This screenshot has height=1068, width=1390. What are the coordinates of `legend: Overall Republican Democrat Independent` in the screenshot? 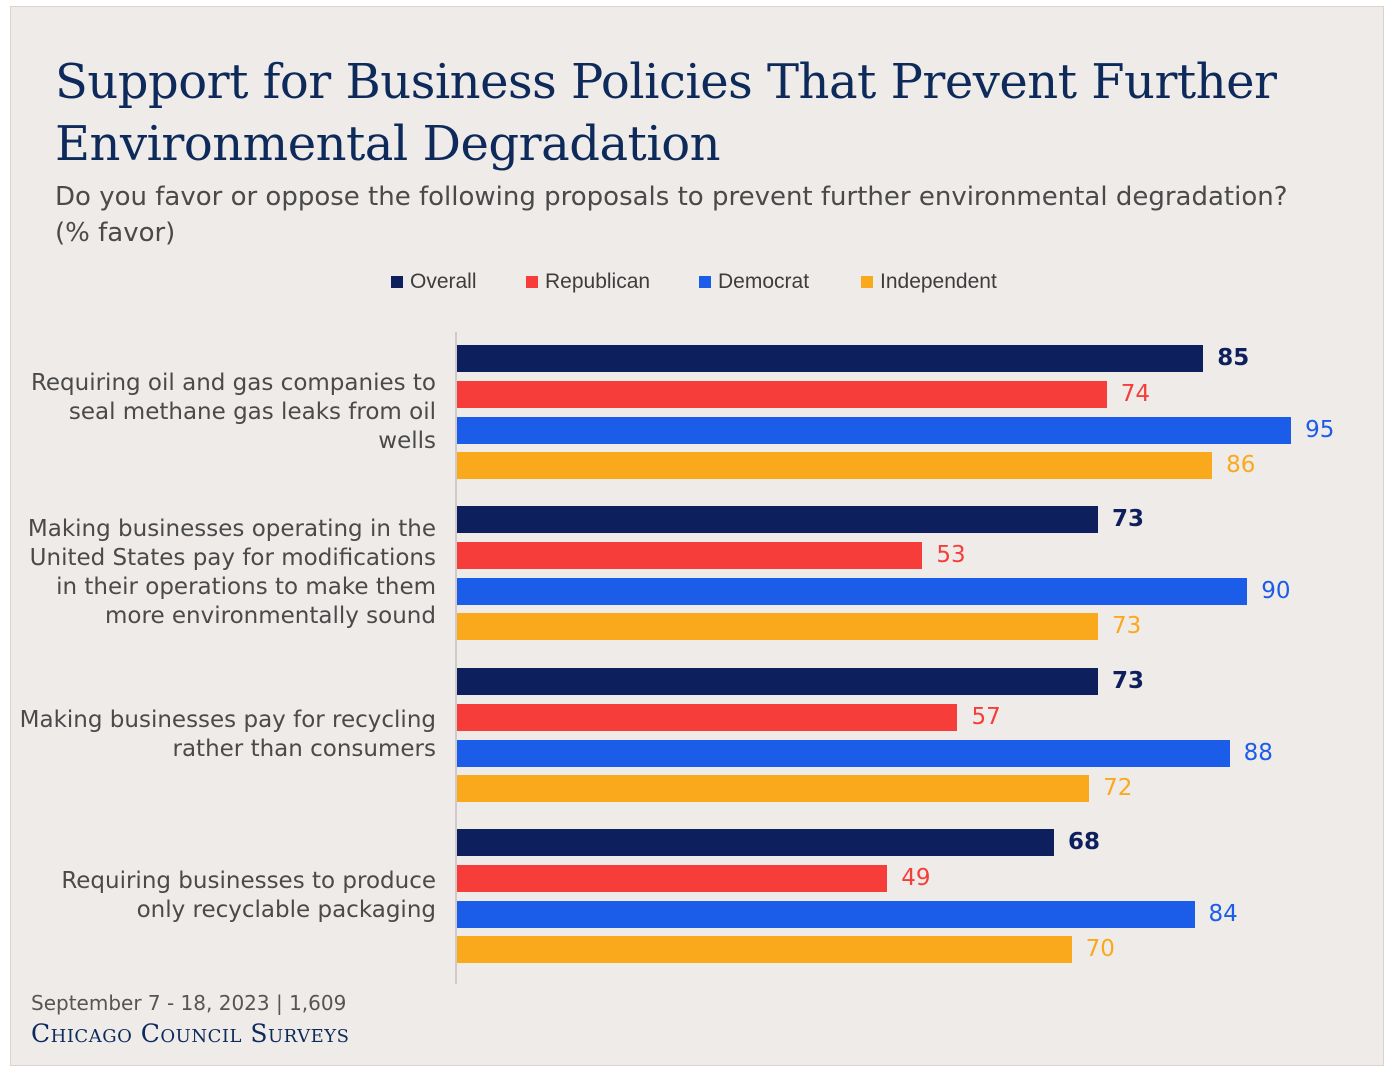 It's located at (698, 282).